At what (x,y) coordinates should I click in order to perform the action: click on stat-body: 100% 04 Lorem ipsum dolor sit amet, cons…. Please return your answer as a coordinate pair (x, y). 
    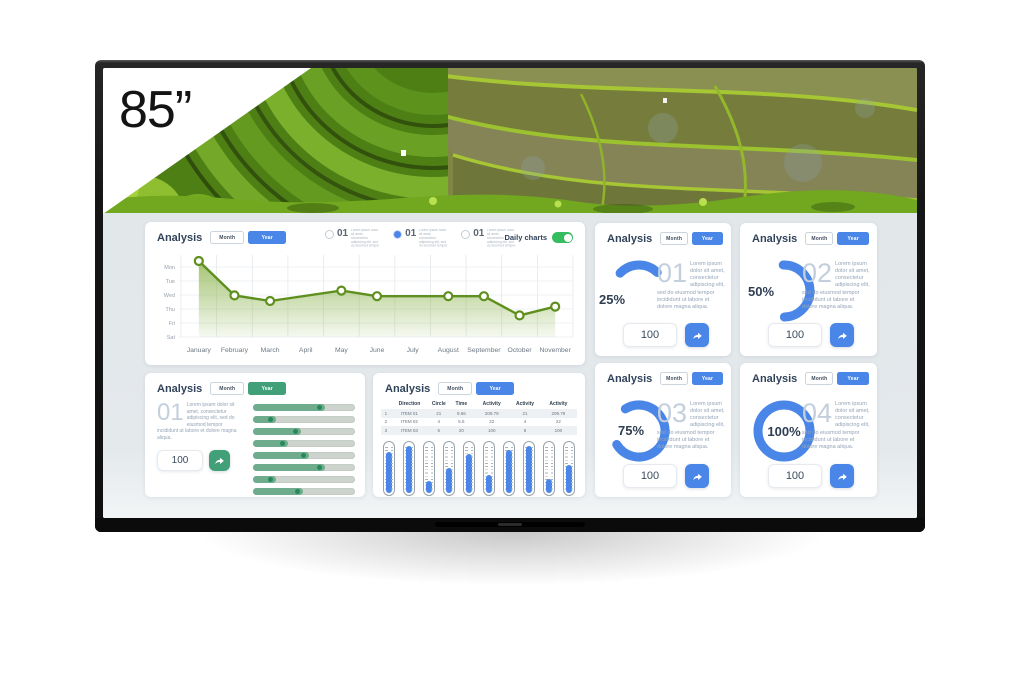
    Looking at the image, I should click on (808, 433).